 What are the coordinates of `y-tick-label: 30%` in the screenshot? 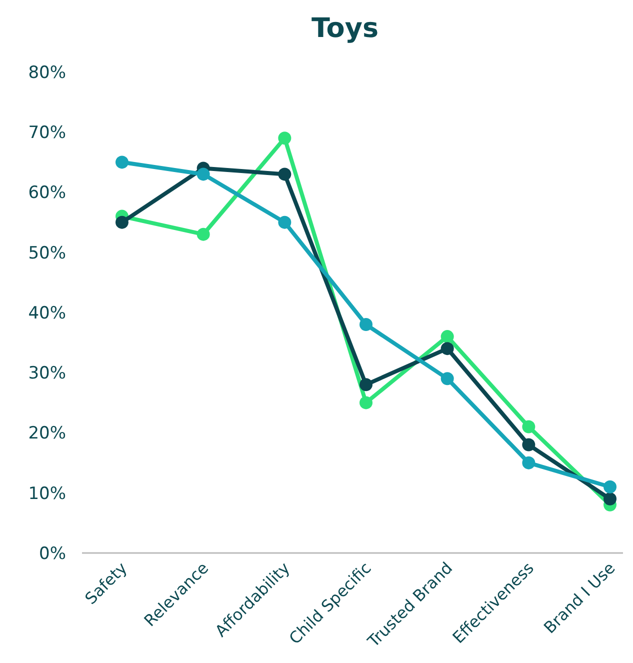 It's located at (47, 374).